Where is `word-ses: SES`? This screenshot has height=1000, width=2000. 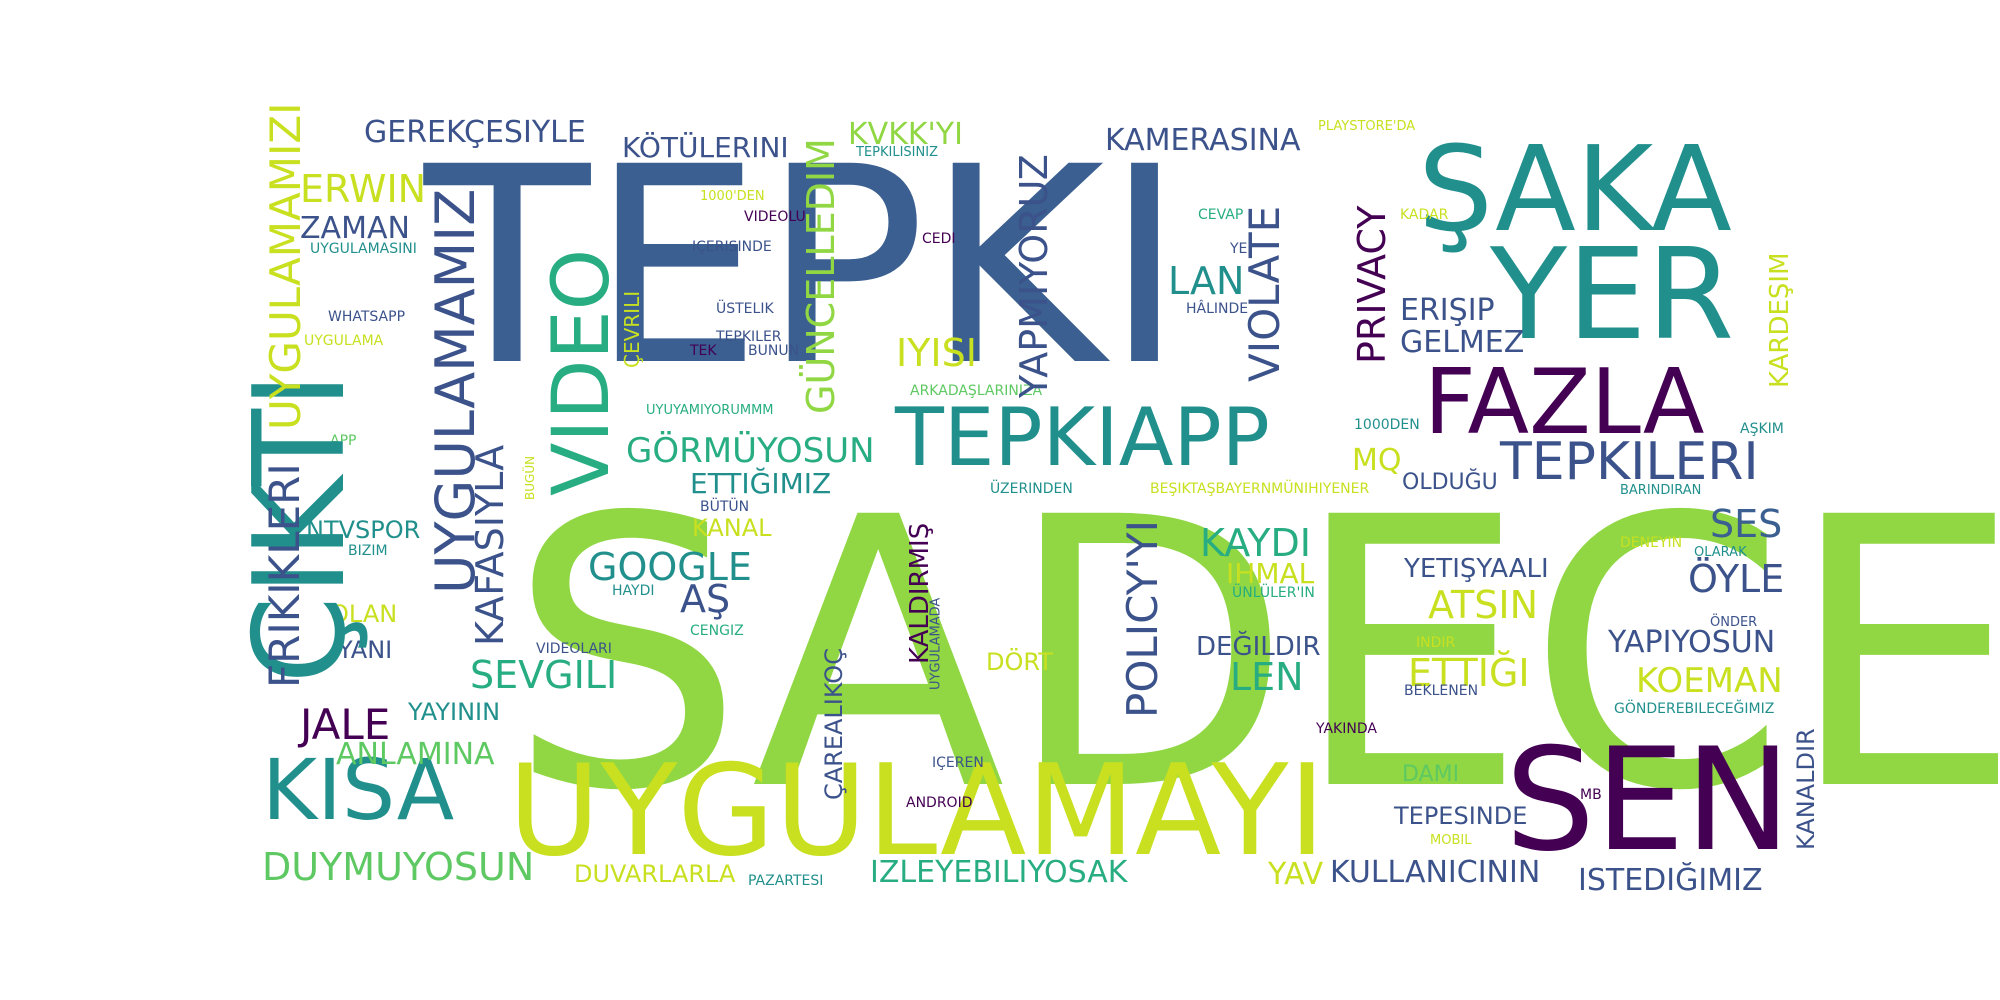
word-ses: SES is located at coordinates (1746, 524).